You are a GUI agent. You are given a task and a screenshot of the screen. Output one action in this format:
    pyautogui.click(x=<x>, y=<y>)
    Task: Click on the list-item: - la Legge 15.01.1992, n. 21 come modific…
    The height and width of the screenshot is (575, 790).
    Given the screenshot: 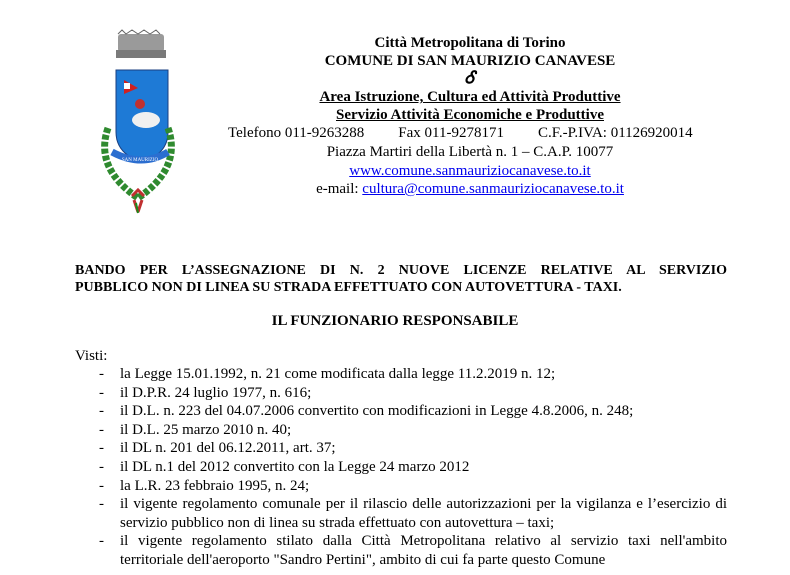 What is the action you would take?
    pyautogui.click(x=327, y=374)
    